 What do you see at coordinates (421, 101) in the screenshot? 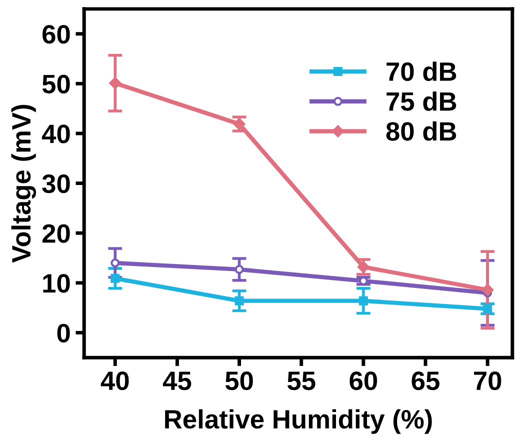
I see `legend-label: 75 dB` at bounding box center [421, 101].